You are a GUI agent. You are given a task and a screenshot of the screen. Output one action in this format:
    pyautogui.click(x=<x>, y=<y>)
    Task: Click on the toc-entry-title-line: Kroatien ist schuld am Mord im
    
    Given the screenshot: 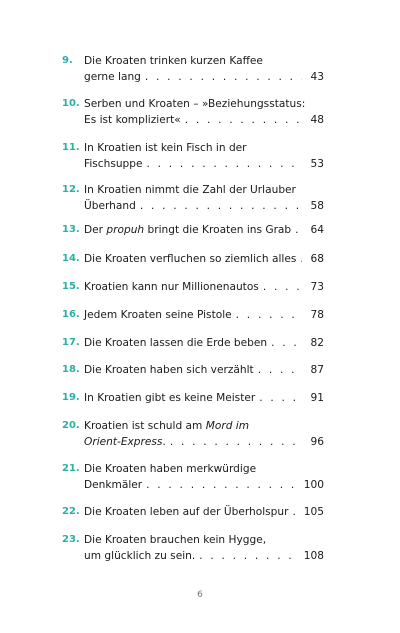 What is the action you would take?
    pyautogui.click(x=204, y=426)
    